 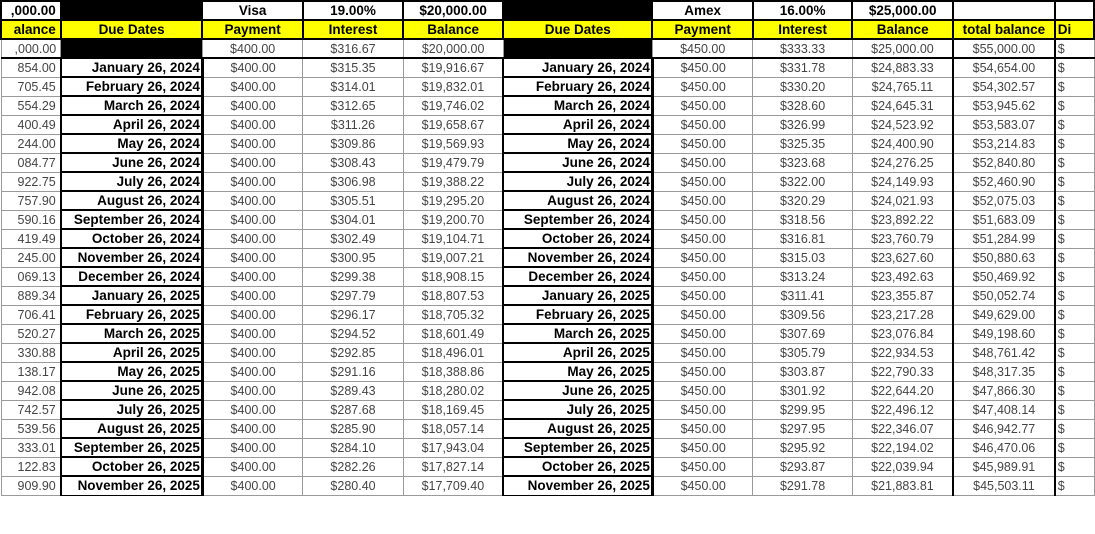 What do you see at coordinates (31, 333) in the screenshot?
I see `cell-left-balance: 520.27` at bounding box center [31, 333].